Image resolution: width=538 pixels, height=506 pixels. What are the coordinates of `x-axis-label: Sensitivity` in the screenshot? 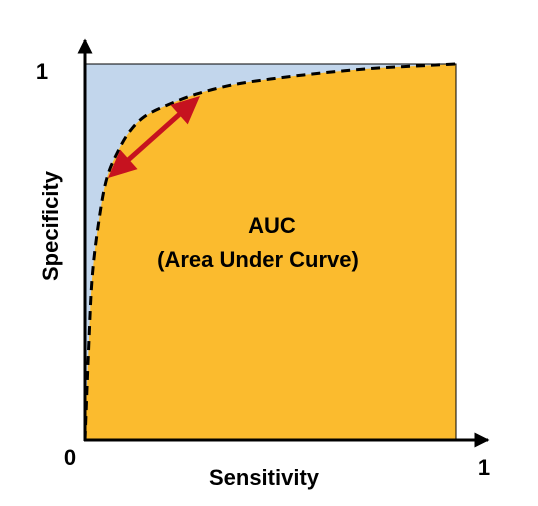 It's located at (264, 477).